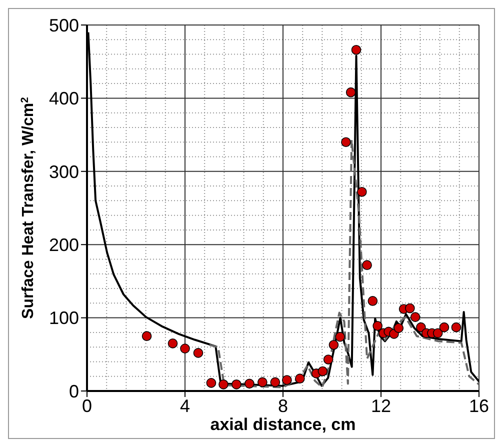 This screenshot has width=503, height=447. What do you see at coordinates (63, 244) in the screenshot?
I see `y-tick-label: 200` at bounding box center [63, 244].